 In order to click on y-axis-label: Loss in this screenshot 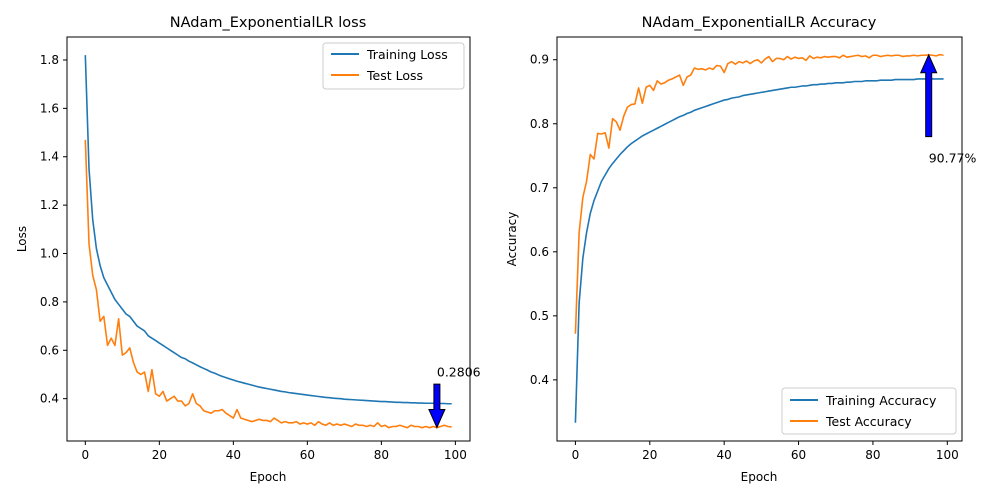, I will do `click(22, 239)`.